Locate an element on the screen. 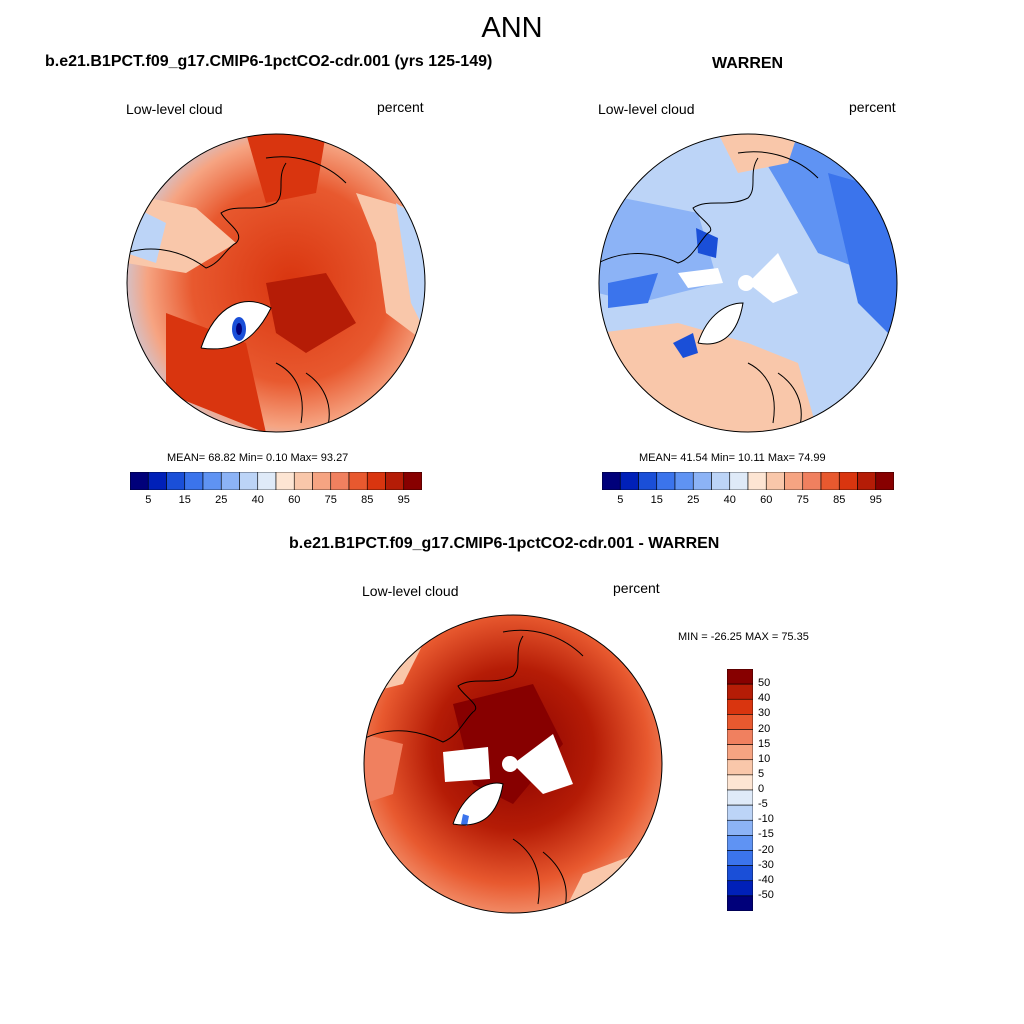 Image resolution: width=1024 pixels, height=1024 pixels. colorbar-tick-label: 0 is located at coordinates (761, 789).